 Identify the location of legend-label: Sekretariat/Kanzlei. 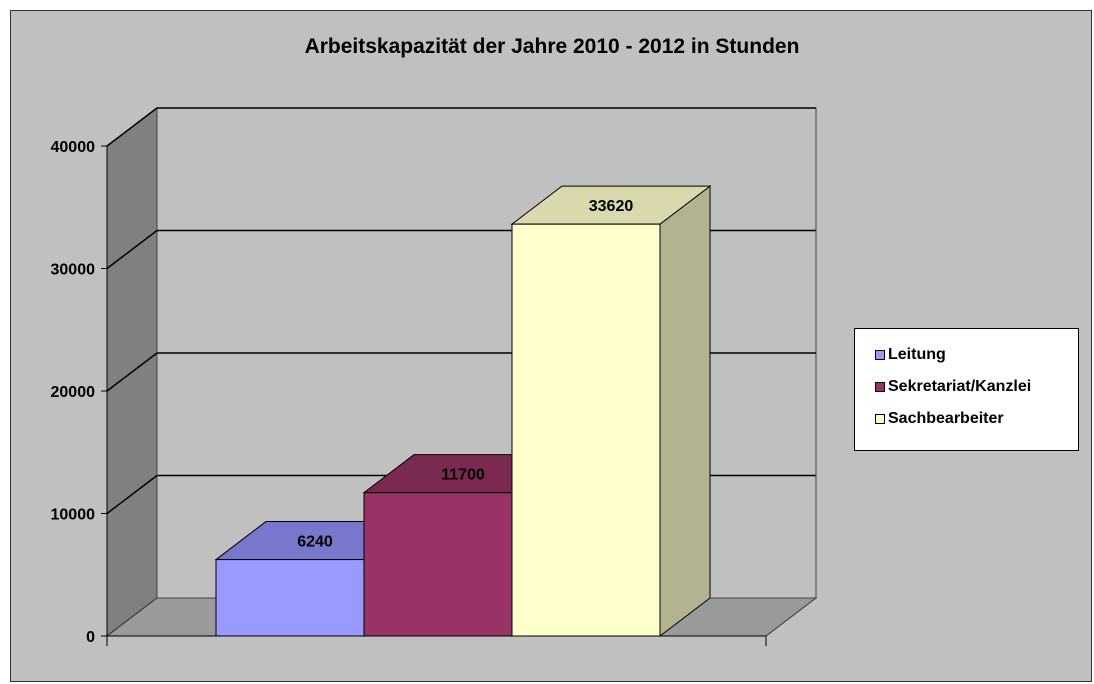
(960, 386).